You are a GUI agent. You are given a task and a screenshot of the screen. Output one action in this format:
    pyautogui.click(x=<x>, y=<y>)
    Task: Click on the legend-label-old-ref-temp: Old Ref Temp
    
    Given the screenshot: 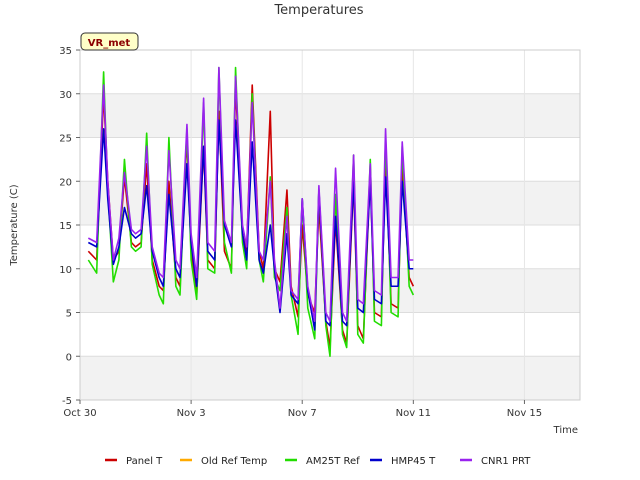 What is the action you would take?
    pyautogui.click(x=234, y=461)
    